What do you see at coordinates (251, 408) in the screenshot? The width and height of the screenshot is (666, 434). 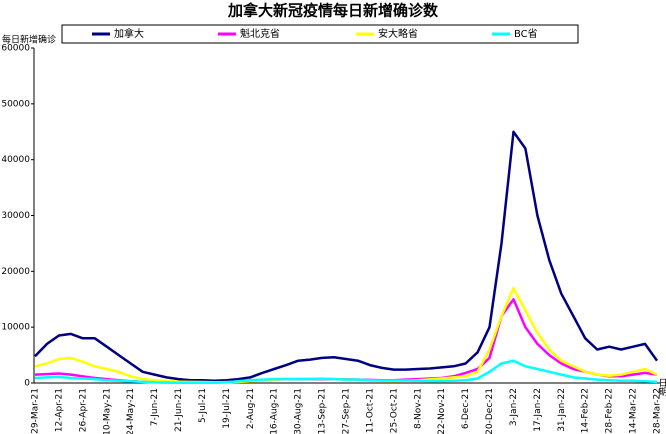 I see `x-tick-label: 2-Aug-21` at bounding box center [251, 408].